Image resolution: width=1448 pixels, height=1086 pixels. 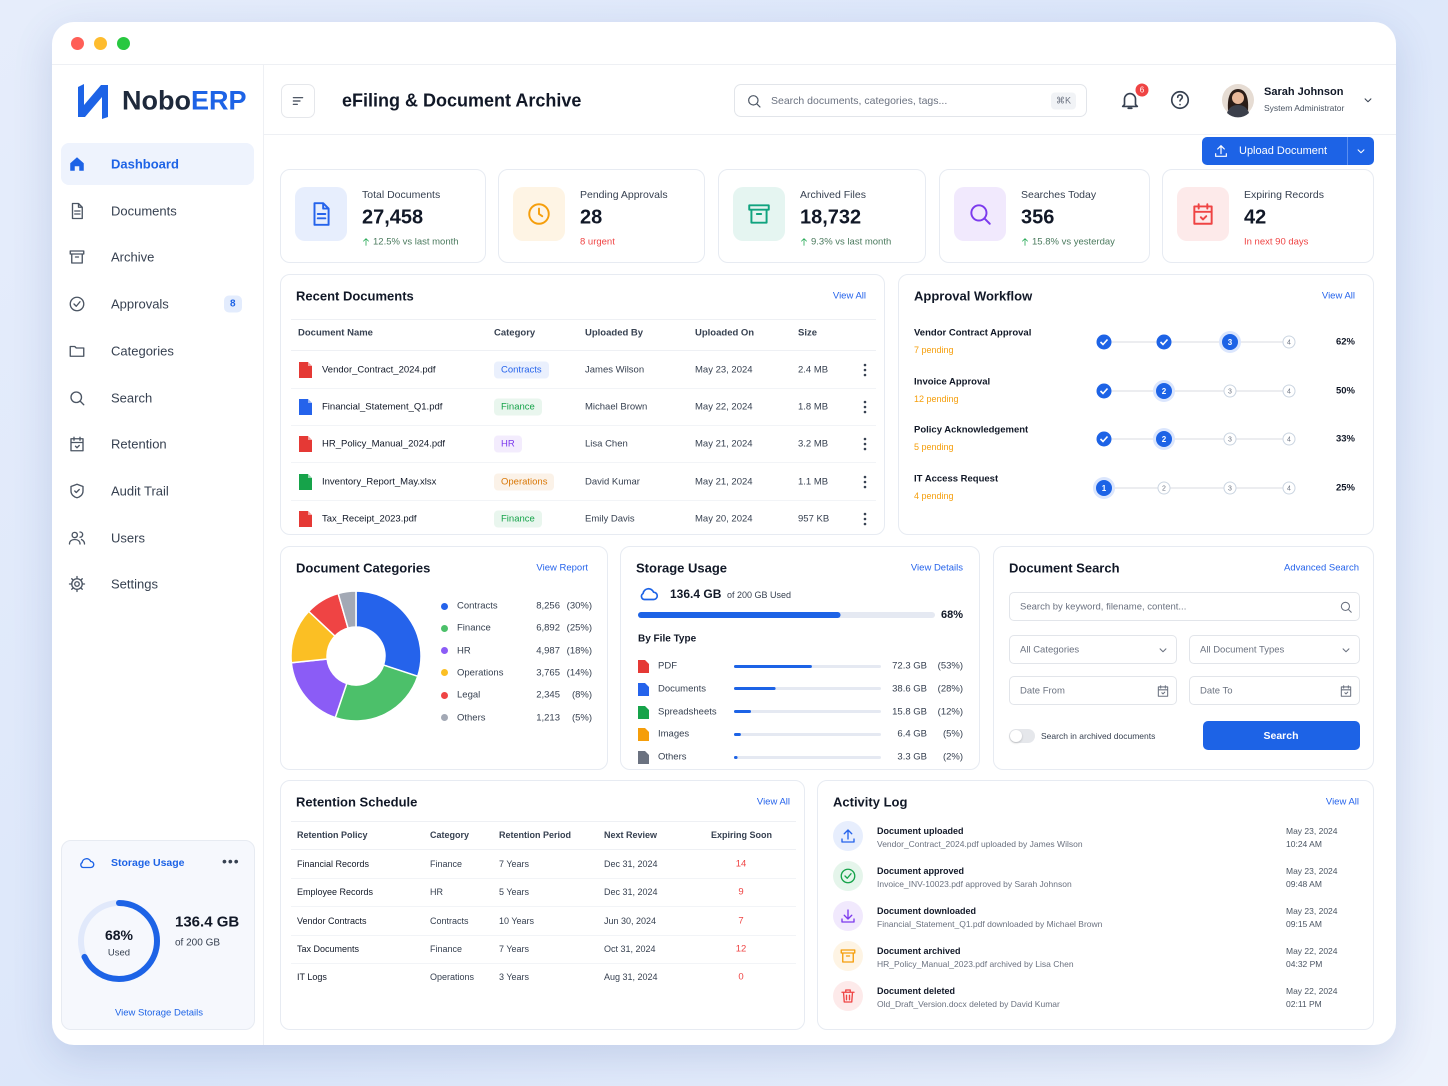 I want to click on panel-link: View Report, so click(x=562, y=568).